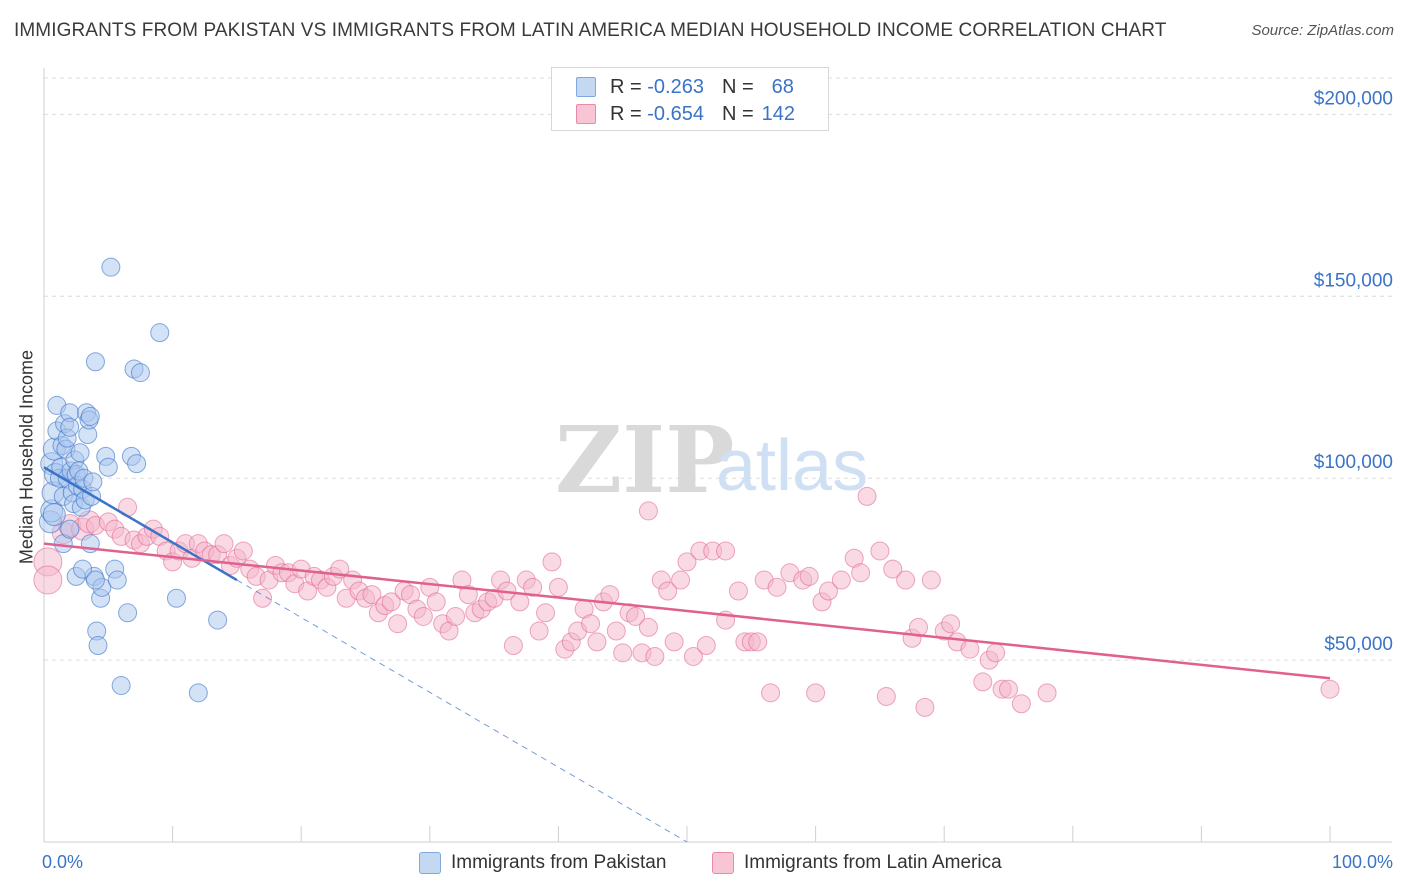 The width and height of the screenshot is (1406, 892). Describe the element at coordinates (782, 86) in the screenshot. I see `legend-n-value: 68` at that location.